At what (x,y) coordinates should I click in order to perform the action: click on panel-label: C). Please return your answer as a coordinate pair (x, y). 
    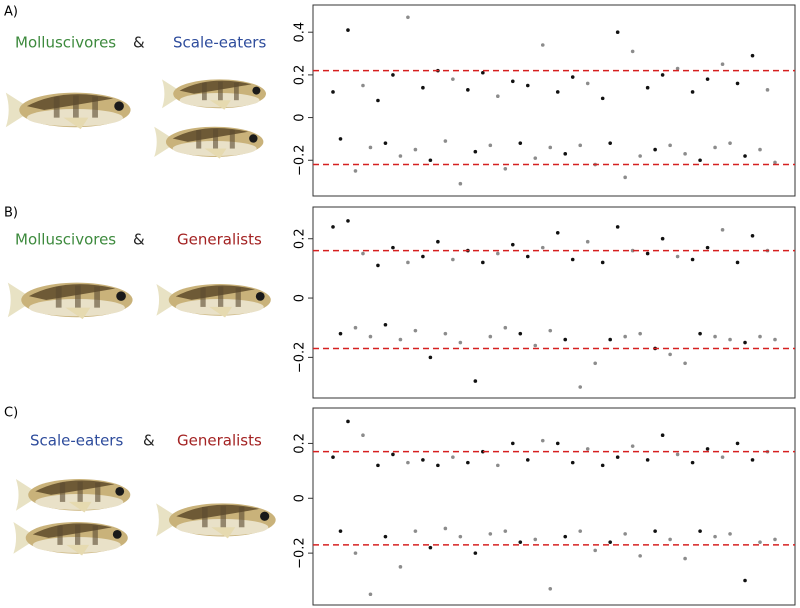
    Looking at the image, I should click on (11, 413).